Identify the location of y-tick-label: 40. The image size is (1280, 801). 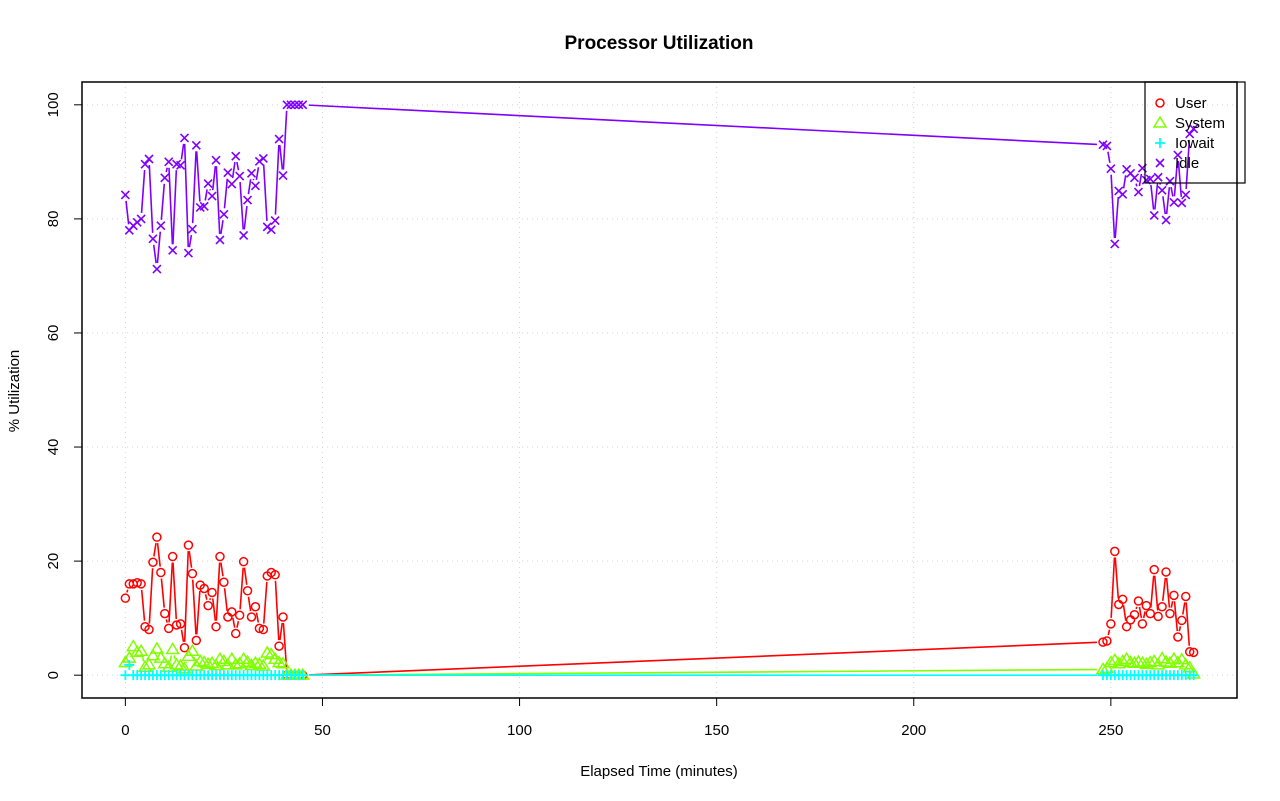
(53, 447).